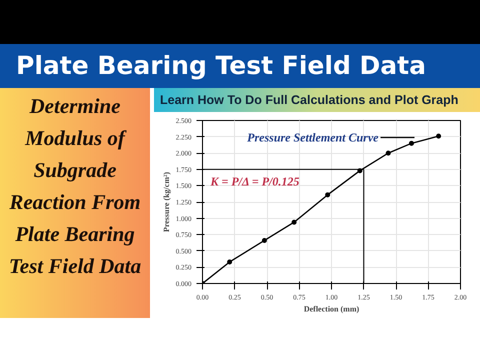 This screenshot has height=360, width=480. I want to click on x-axis-title: Deflection (mm), so click(332, 309).